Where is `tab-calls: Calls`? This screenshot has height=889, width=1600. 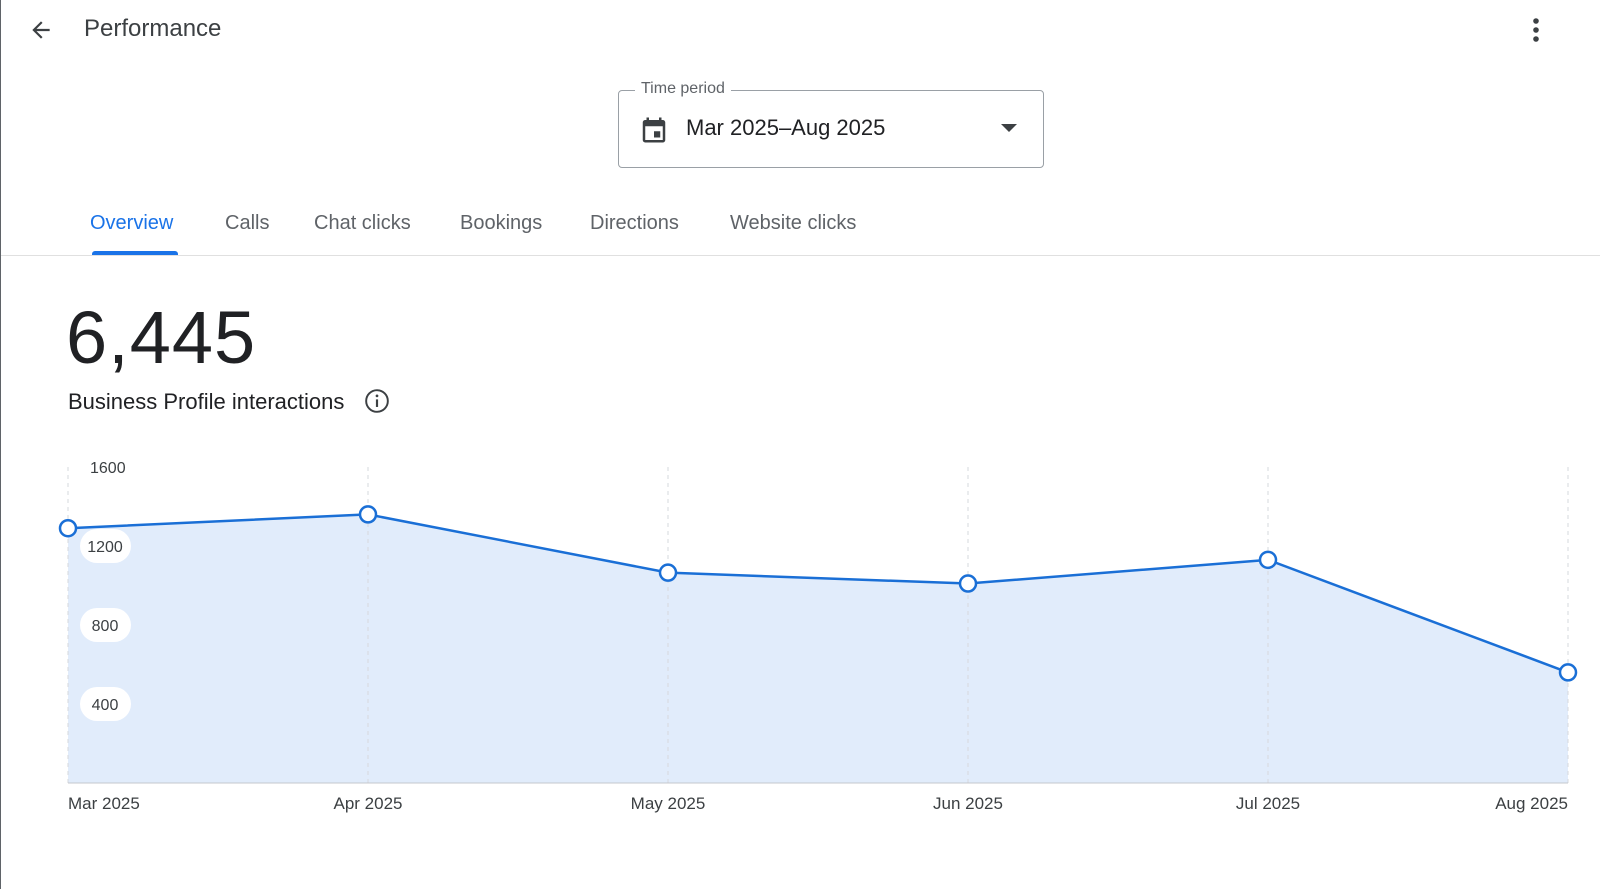 tab-calls: Calls is located at coordinates (247, 223).